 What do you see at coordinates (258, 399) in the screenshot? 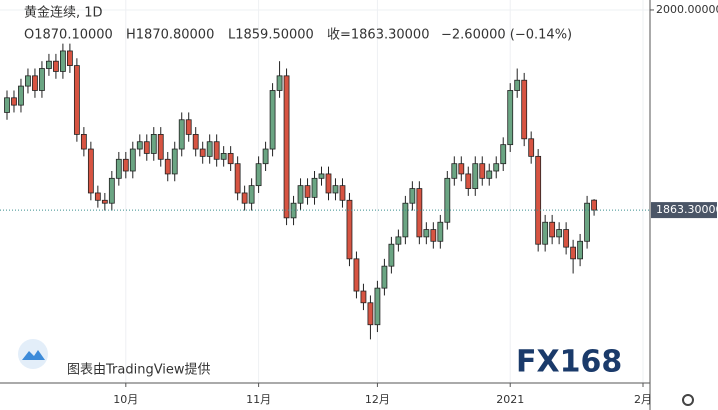
I see `x-tick-label: 11月` at bounding box center [258, 399].